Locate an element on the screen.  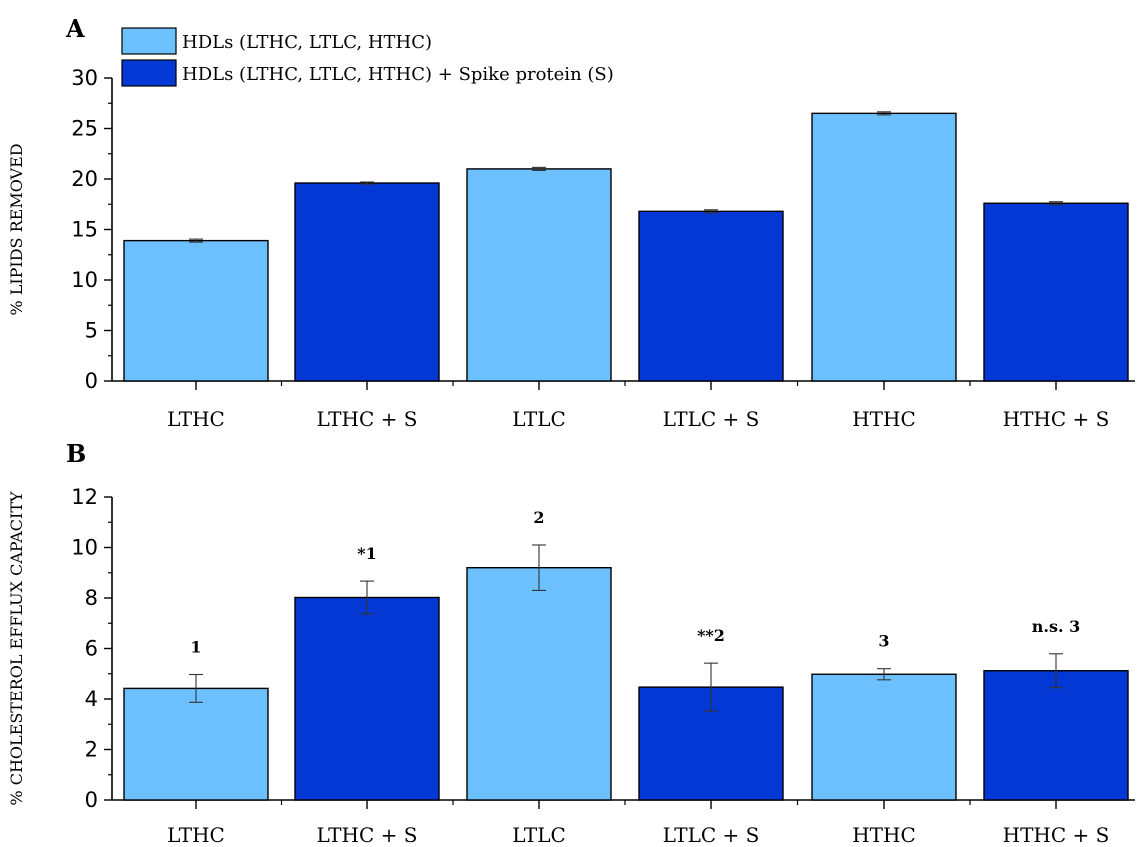
y-tick-label: 30 is located at coordinates (84, 78).